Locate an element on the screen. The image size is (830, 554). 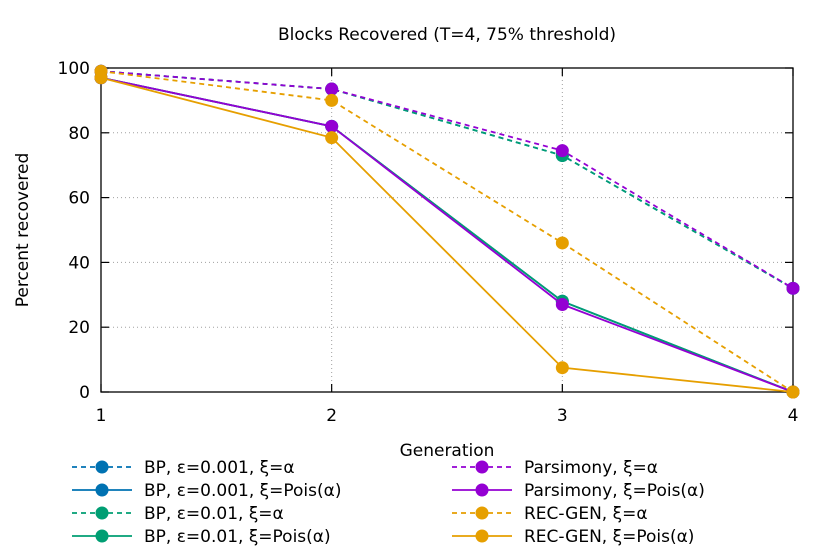
legend-item: Parsimony, ξ=α is located at coordinates (555, 468).